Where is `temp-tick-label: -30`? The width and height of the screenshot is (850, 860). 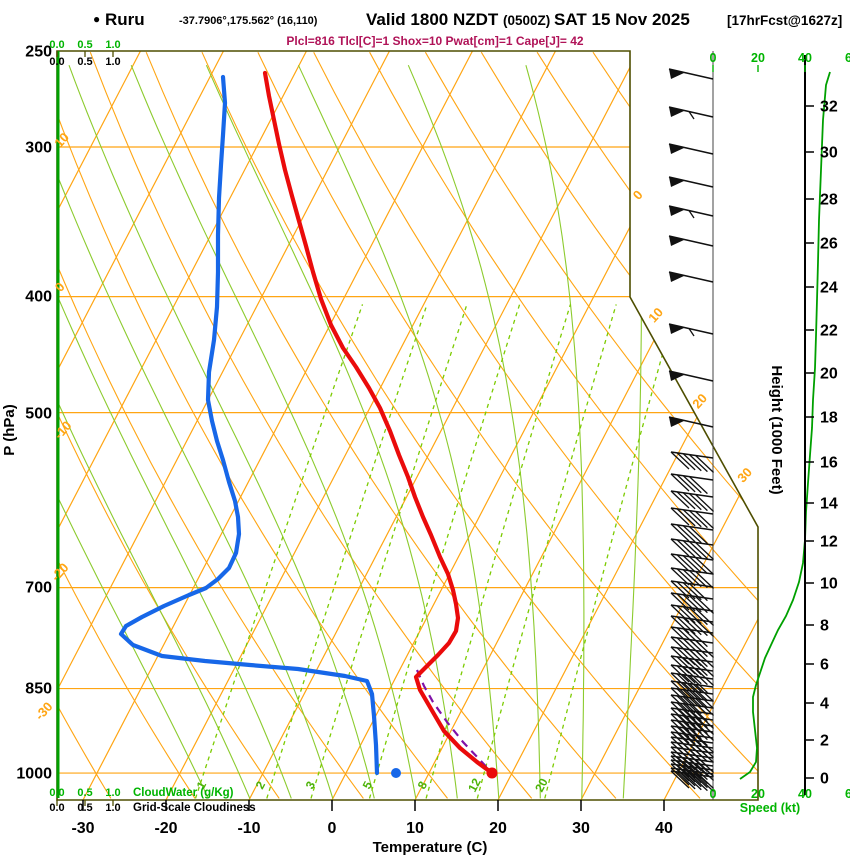 temp-tick-label: -30 is located at coordinates (82, 828).